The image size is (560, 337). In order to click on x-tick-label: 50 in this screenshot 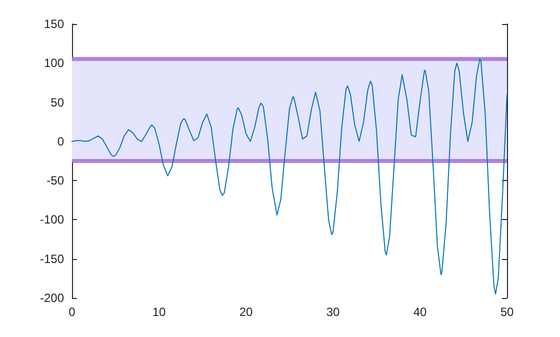, I will do `click(507, 312)`.